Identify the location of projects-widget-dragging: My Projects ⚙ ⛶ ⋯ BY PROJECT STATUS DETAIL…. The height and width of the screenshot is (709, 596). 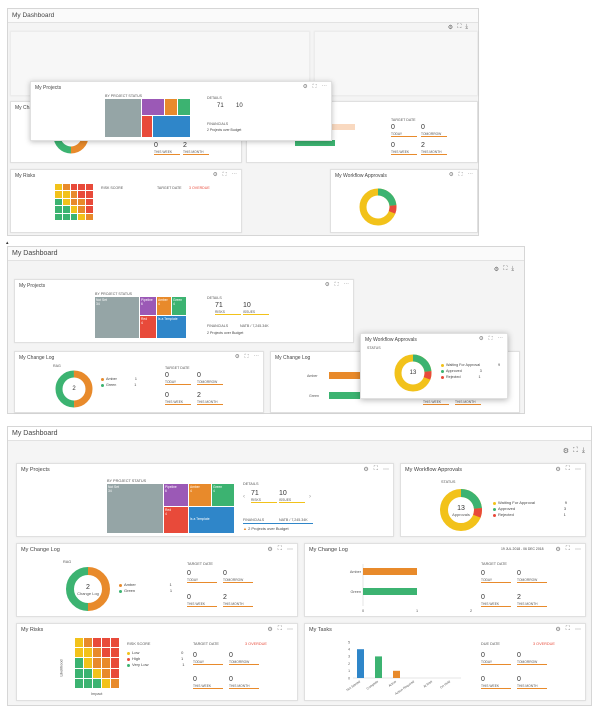
(181, 111).